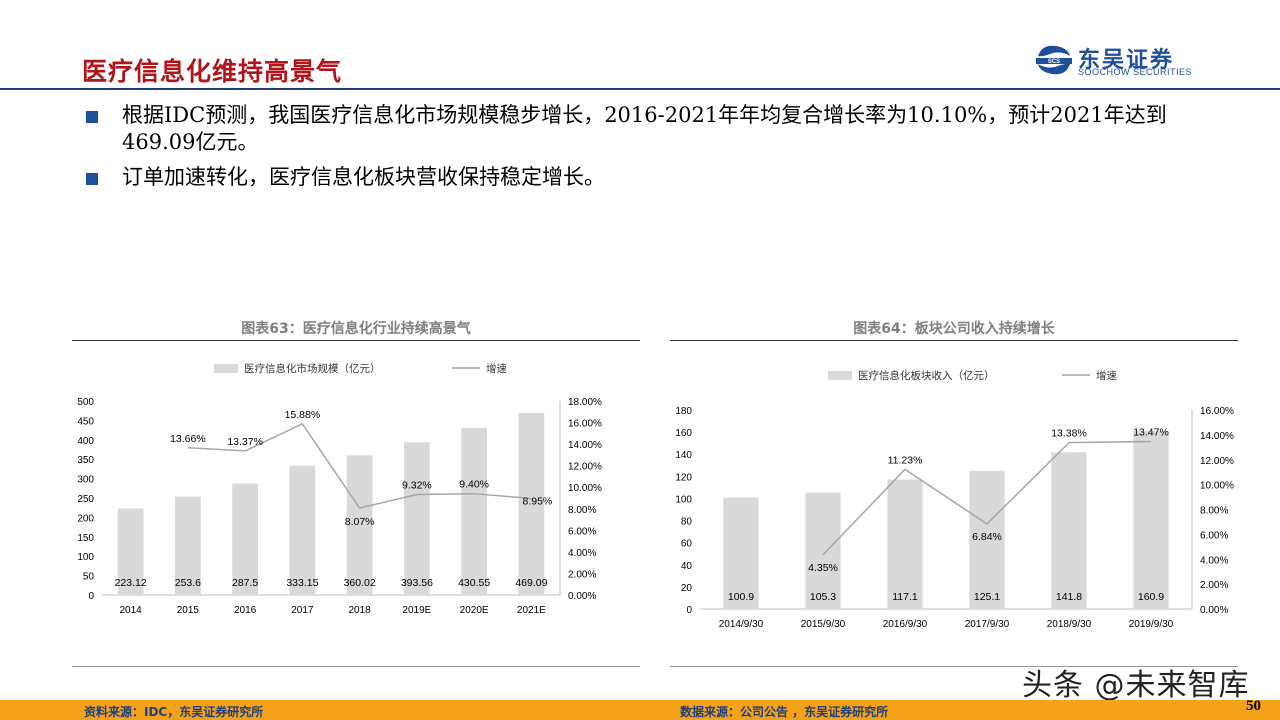 The height and width of the screenshot is (720, 1280). What do you see at coordinates (926, 375) in the screenshot?
I see `legend-label: 医疗信息化板块收入（亿元）` at bounding box center [926, 375].